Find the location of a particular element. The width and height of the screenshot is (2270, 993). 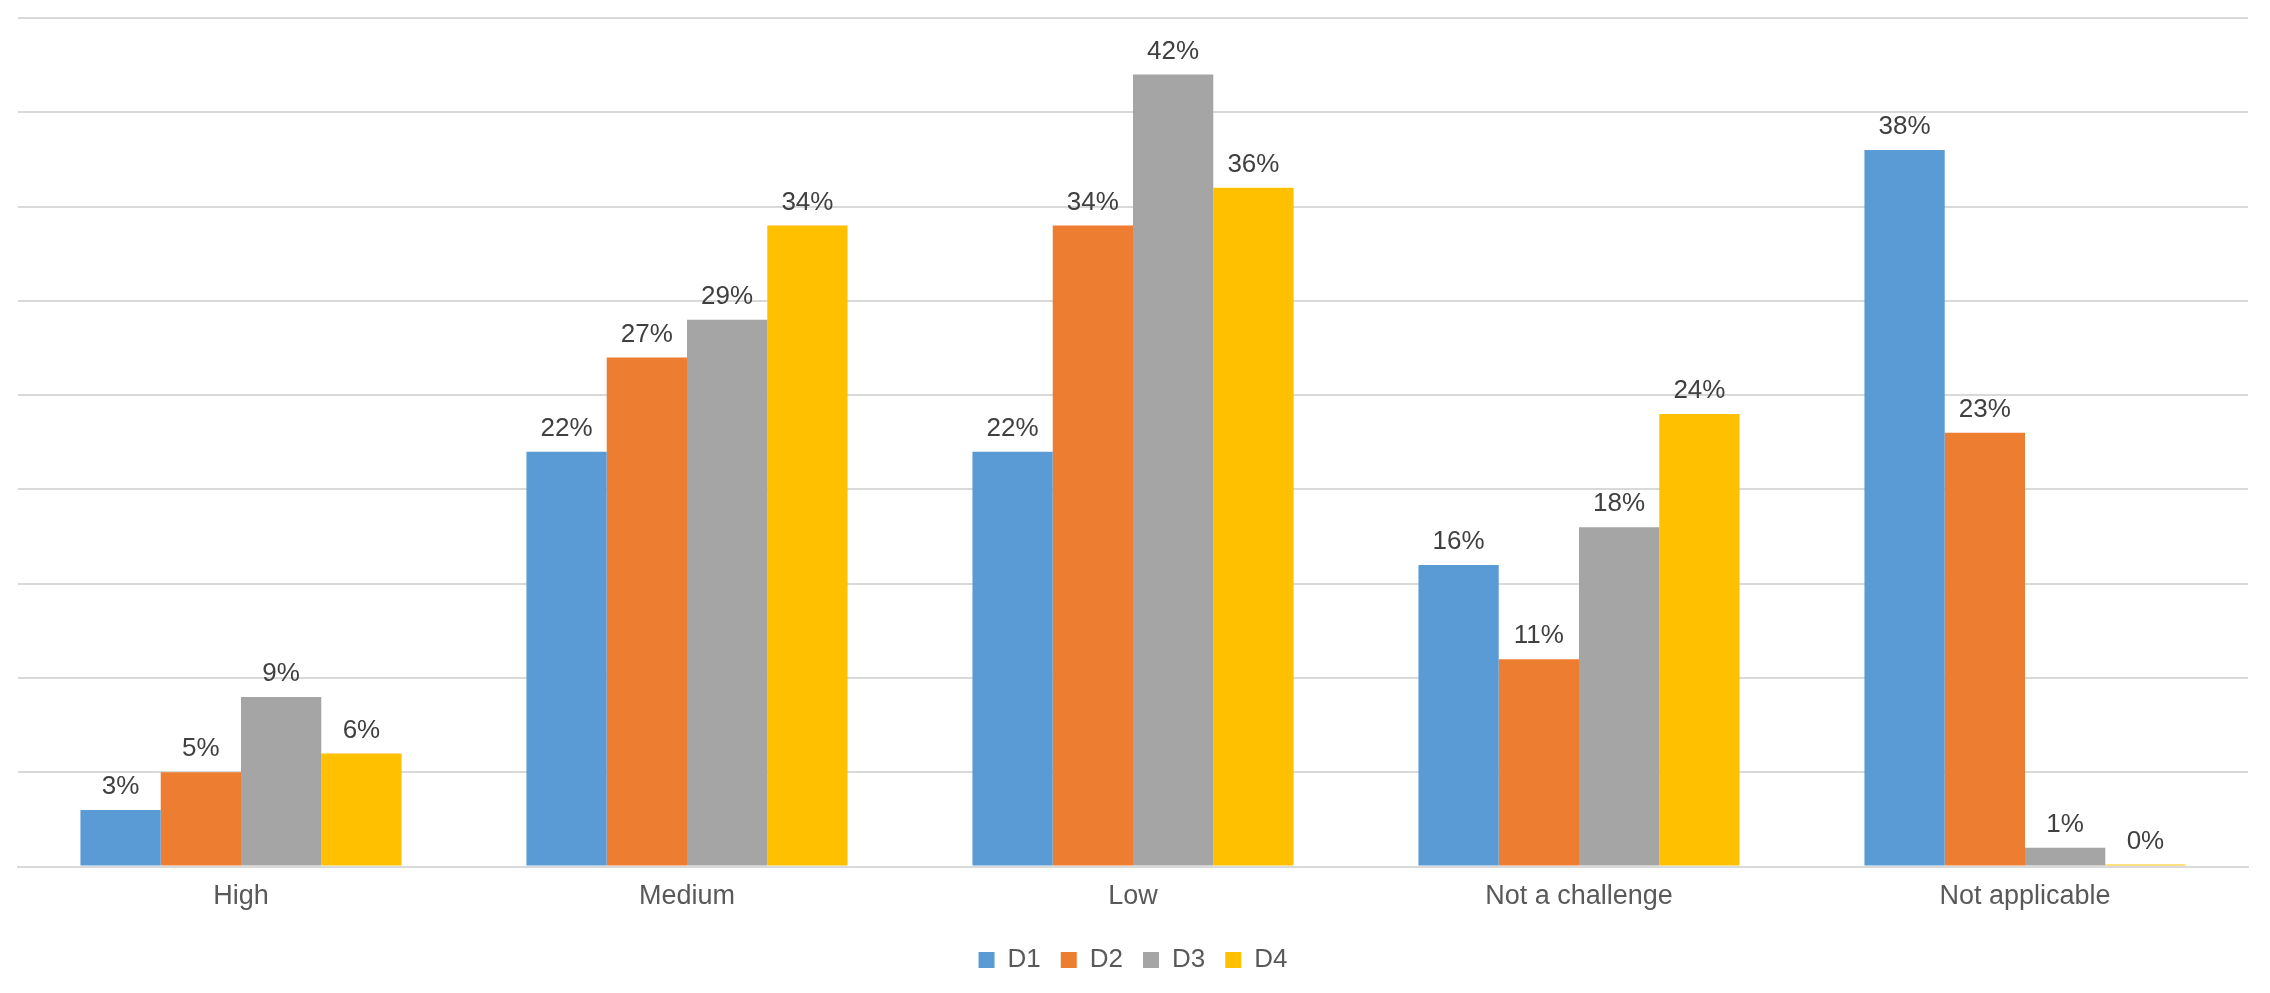

x-tick-label: High is located at coordinates (241, 895).